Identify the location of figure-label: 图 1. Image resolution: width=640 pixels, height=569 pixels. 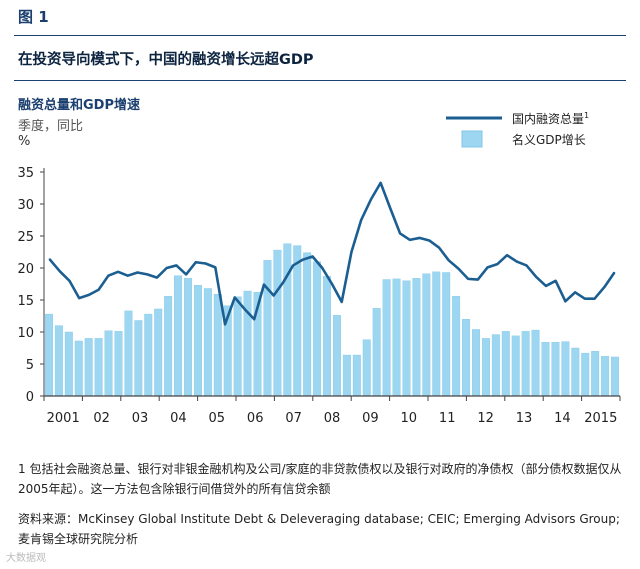
(33, 17).